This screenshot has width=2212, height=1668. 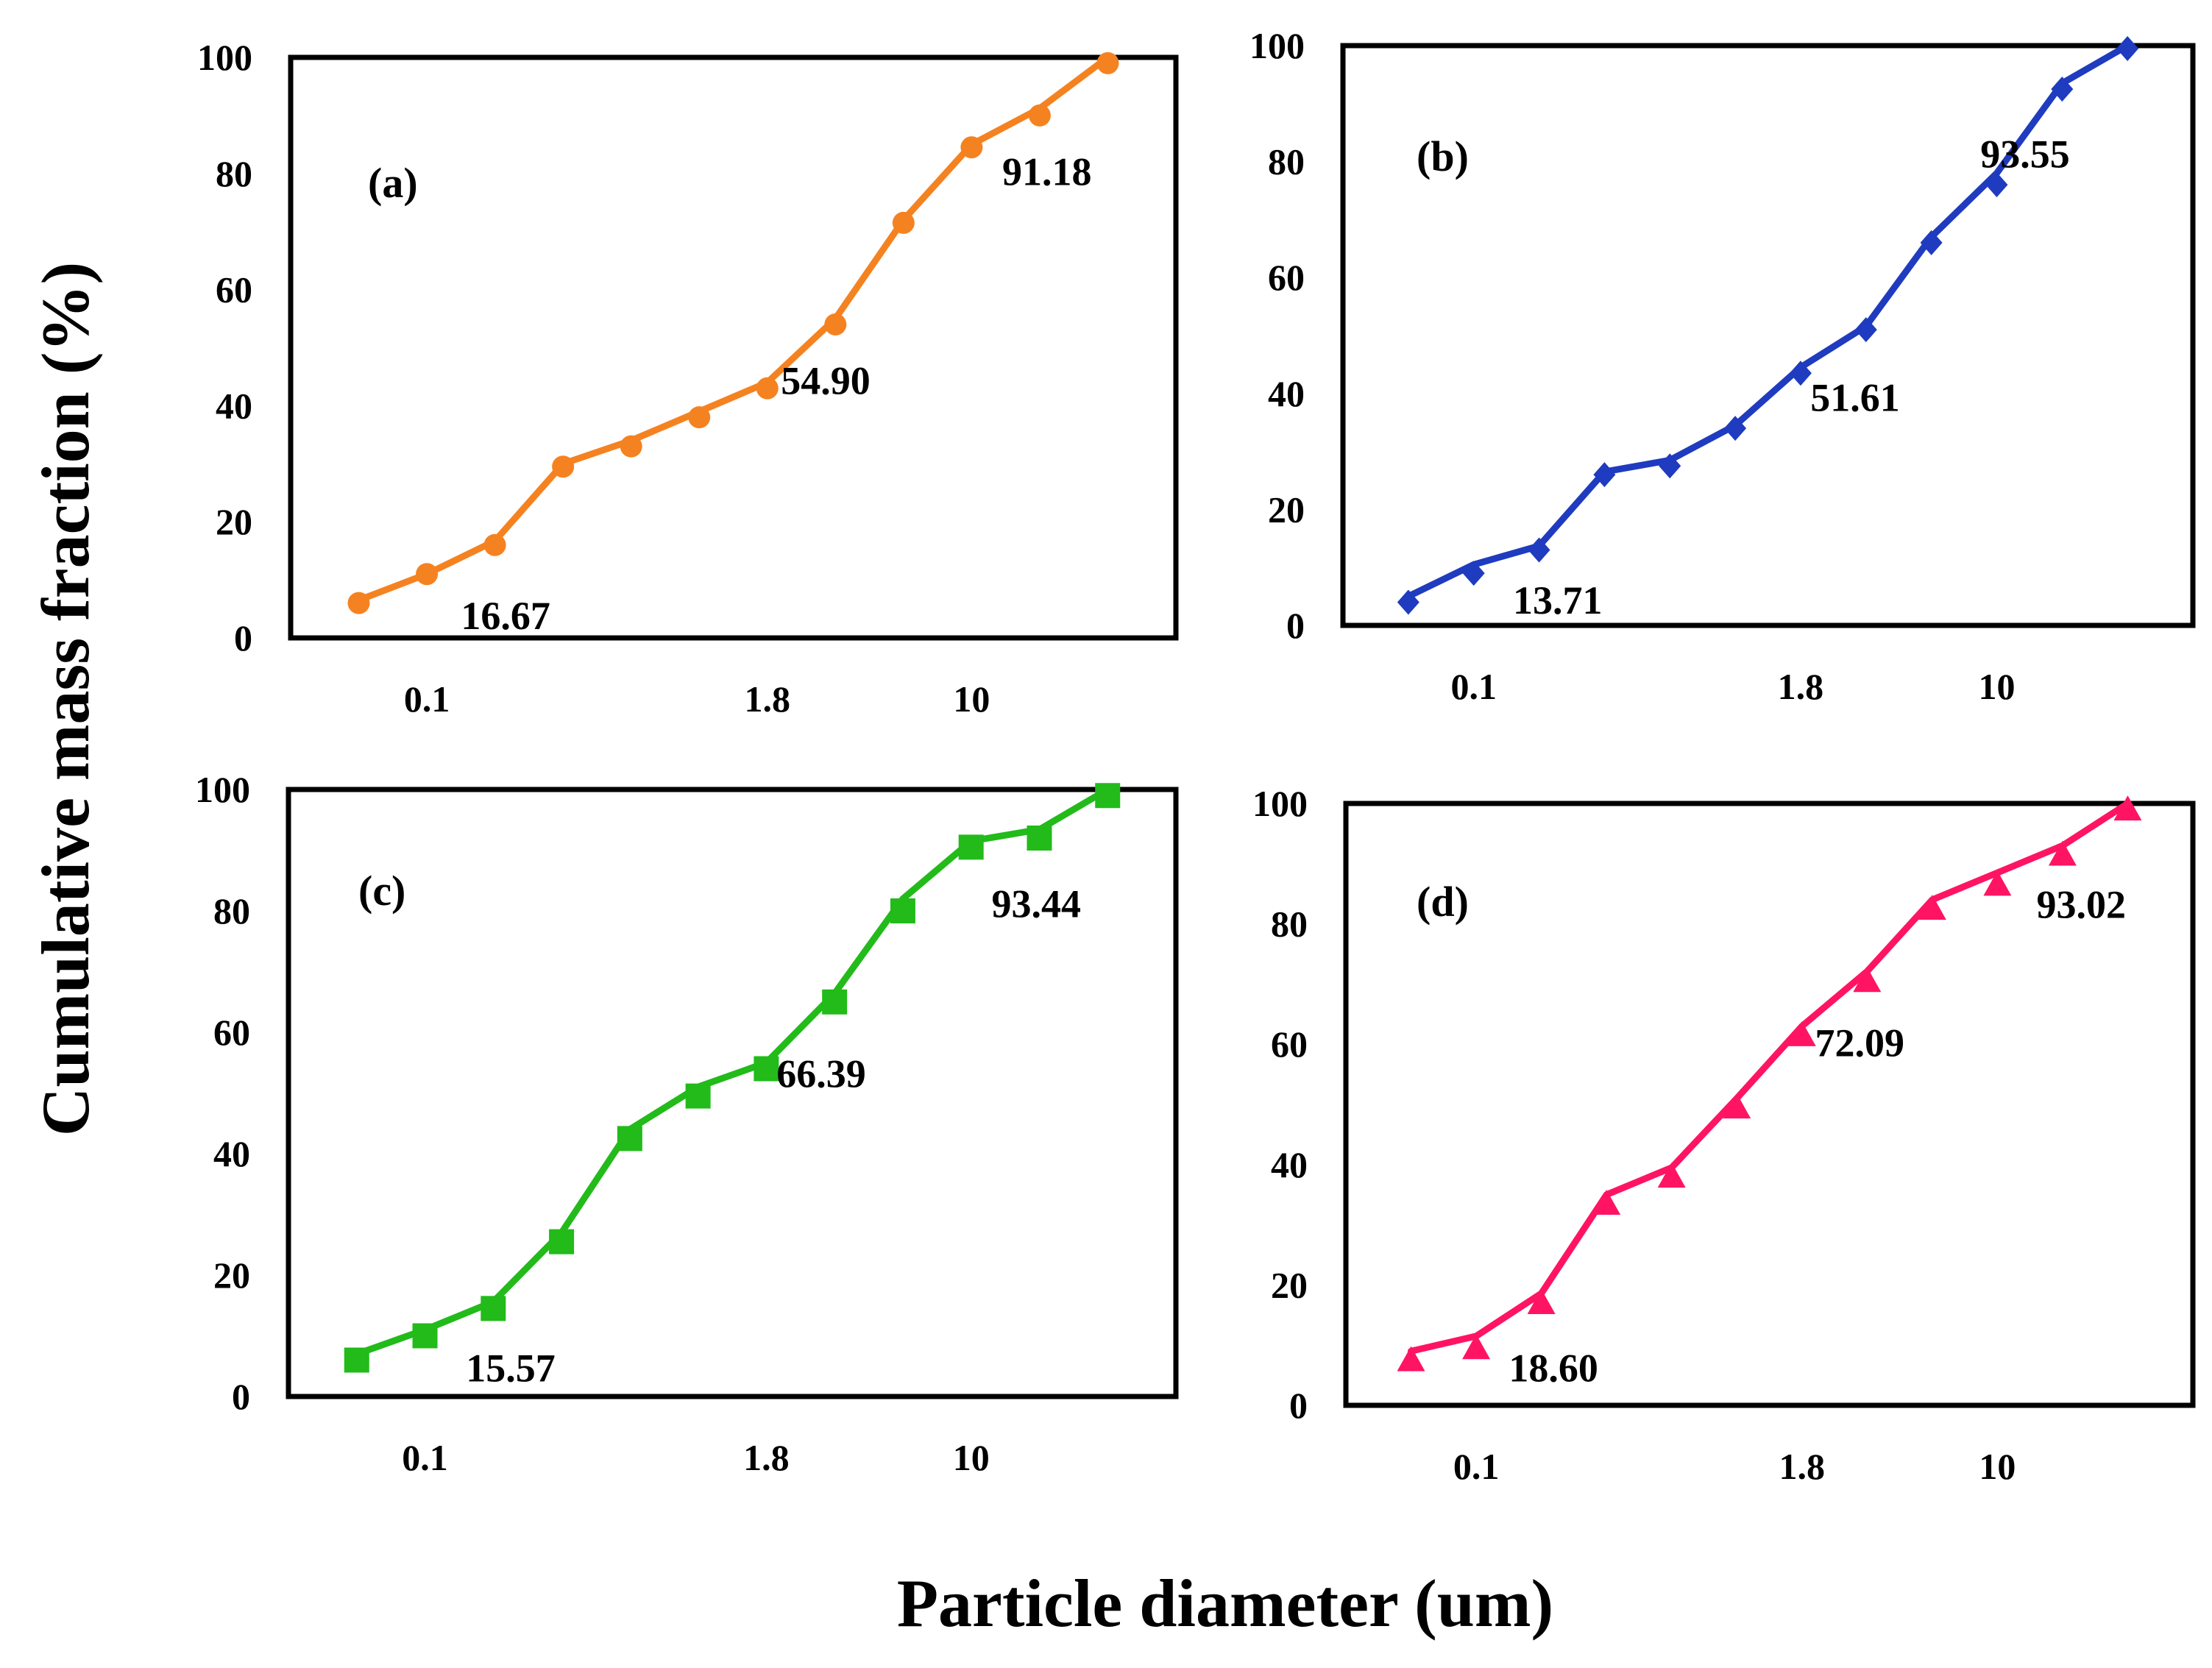 What do you see at coordinates (1047, 172) in the screenshot?
I see `data-label: 91.18` at bounding box center [1047, 172].